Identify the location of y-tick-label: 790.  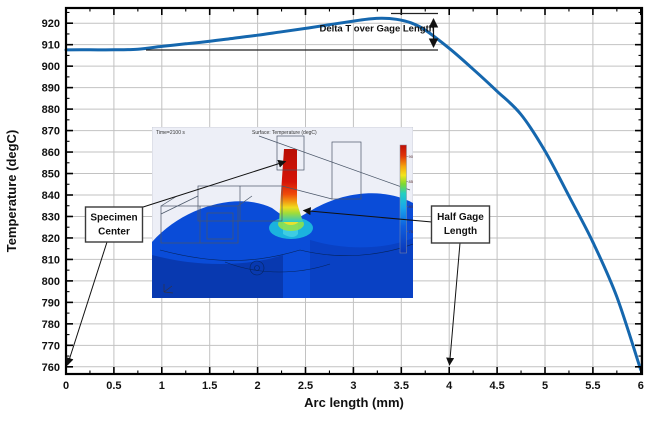
(51, 303).